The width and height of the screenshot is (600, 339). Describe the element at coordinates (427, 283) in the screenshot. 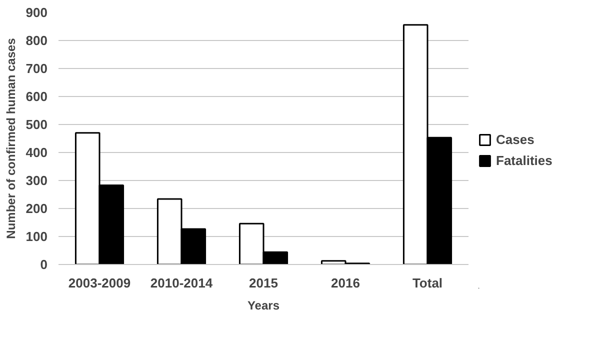

I see `x-tick-label: Total` at that location.